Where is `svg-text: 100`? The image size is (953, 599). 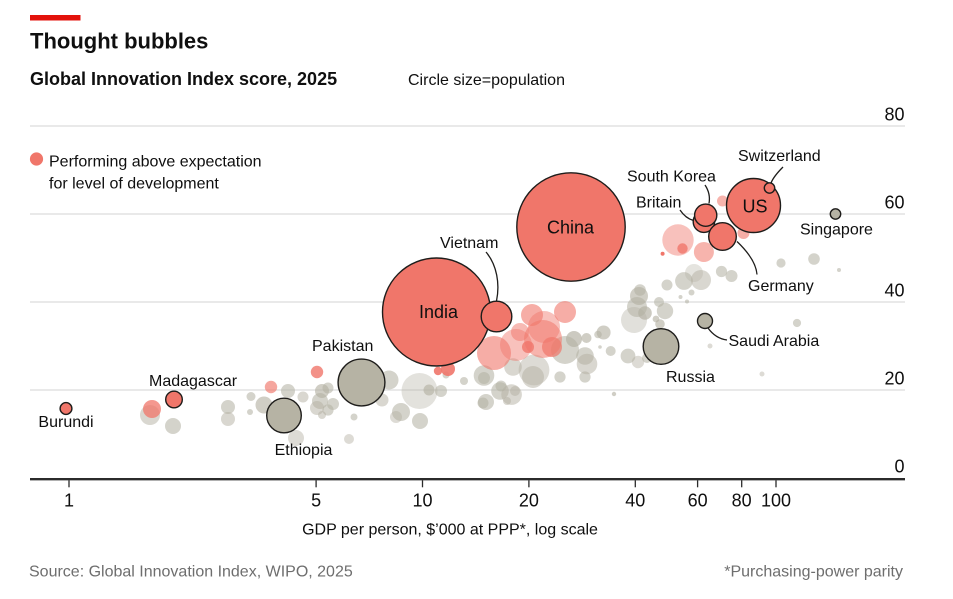
svg-text: 100 is located at coordinates (776, 501).